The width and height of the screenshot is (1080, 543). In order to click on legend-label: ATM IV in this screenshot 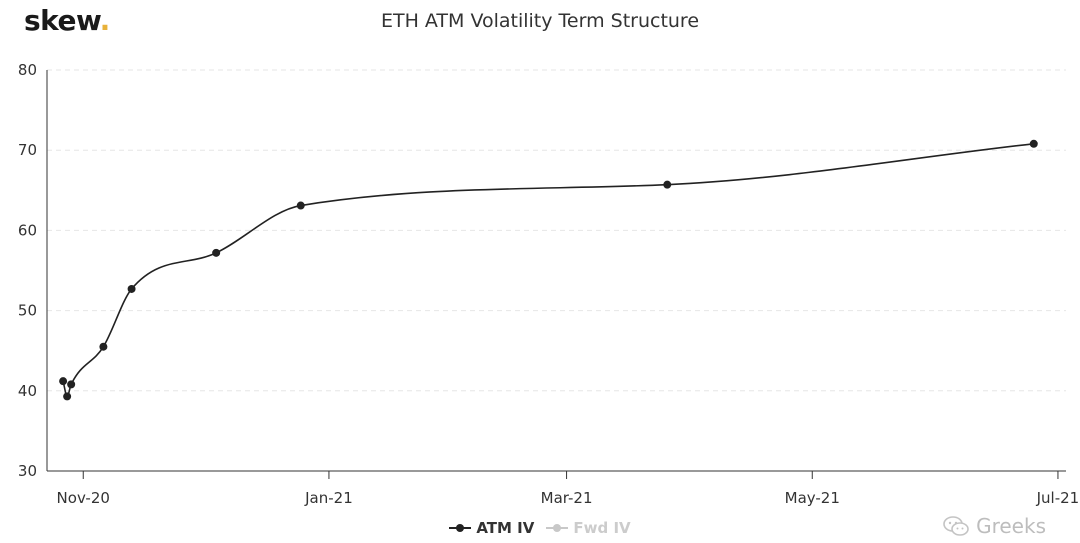, I will do `click(505, 528)`.